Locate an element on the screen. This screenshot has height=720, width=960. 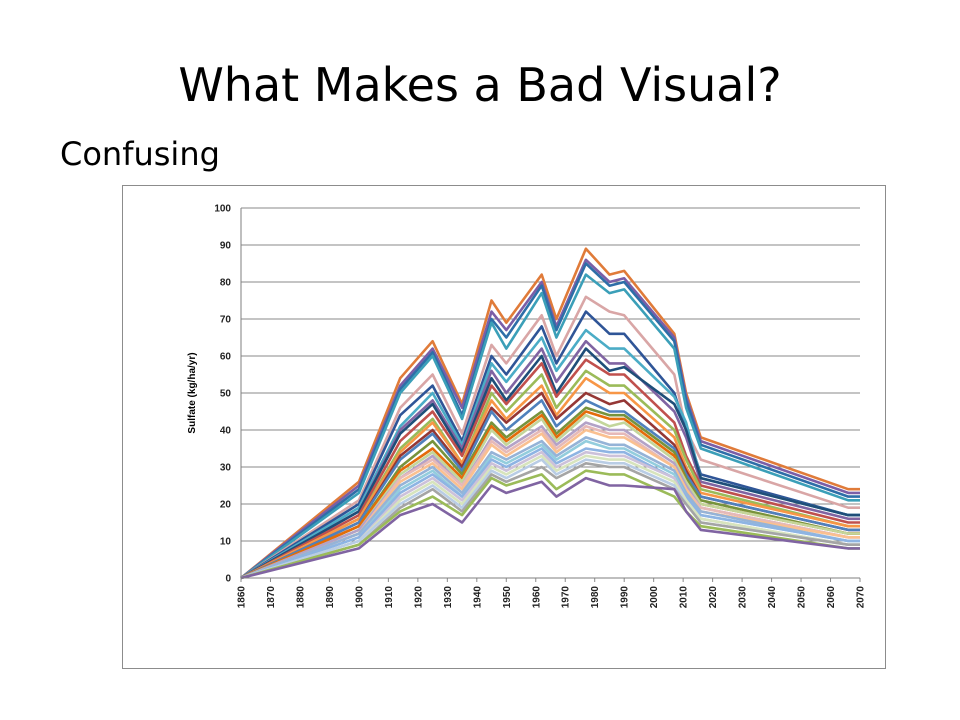
x-tick-label: 1930 is located at coordinates (448, 597).